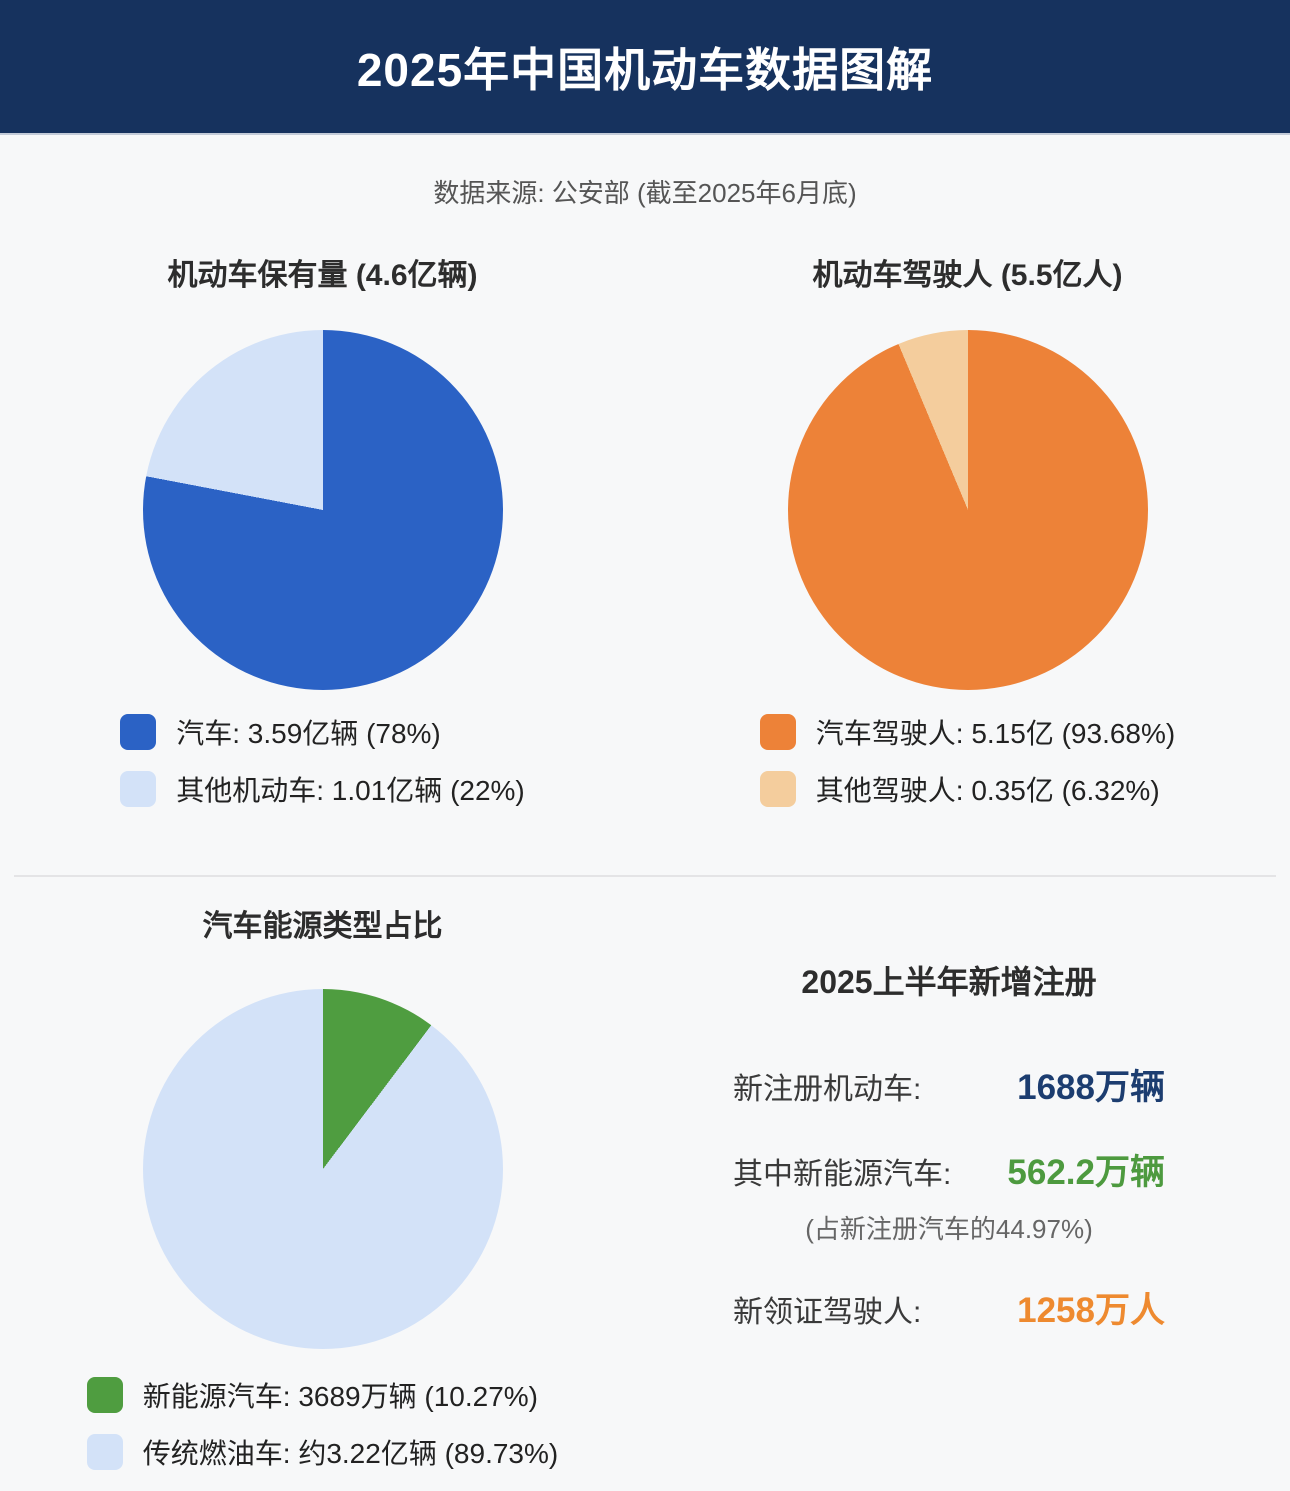 The height and width of the screenshot is (1491, 1290). I want to click on legend-label-nev: 新能源汽车: 3689万辆 (10.27%), so click(340, 1396).